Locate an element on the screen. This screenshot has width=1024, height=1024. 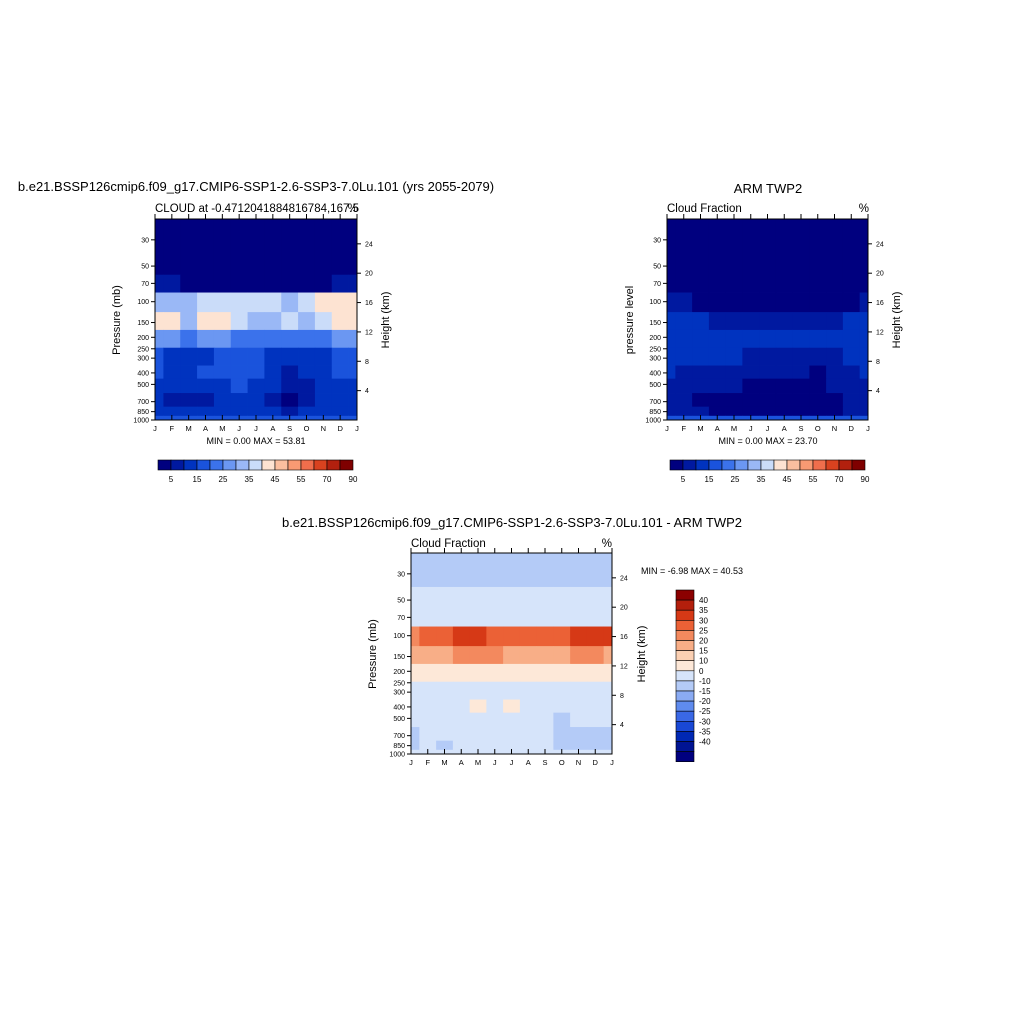
colorbar-label: 40 is located at coordinates (703, 600).